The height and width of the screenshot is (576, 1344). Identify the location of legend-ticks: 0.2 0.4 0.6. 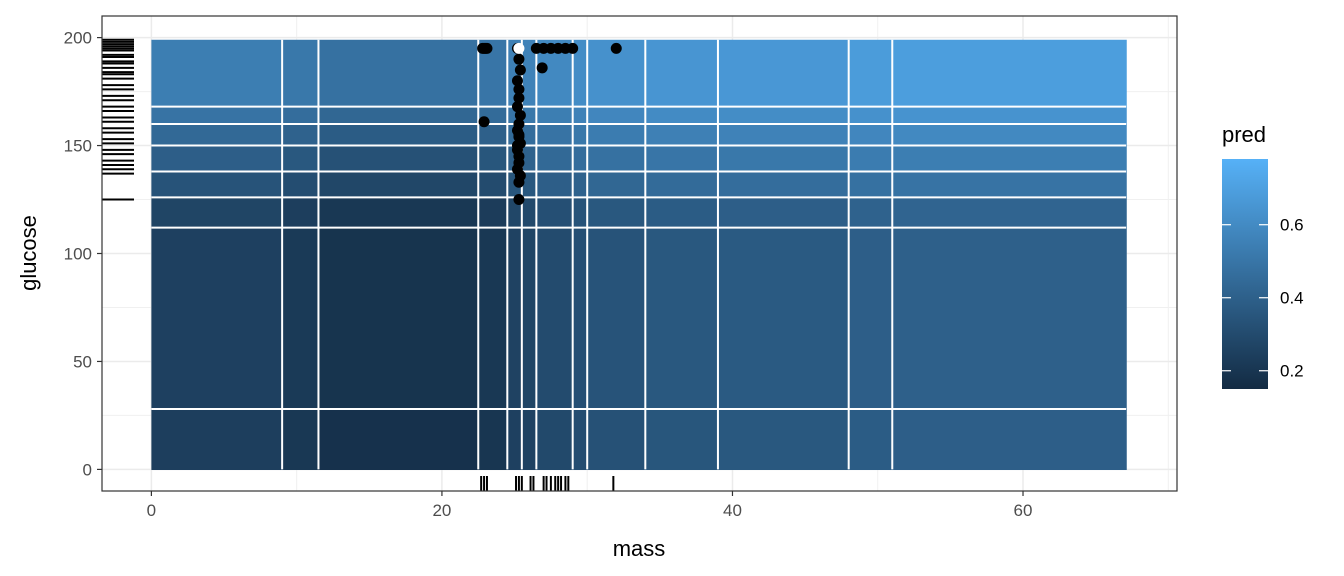
(1263, 298).